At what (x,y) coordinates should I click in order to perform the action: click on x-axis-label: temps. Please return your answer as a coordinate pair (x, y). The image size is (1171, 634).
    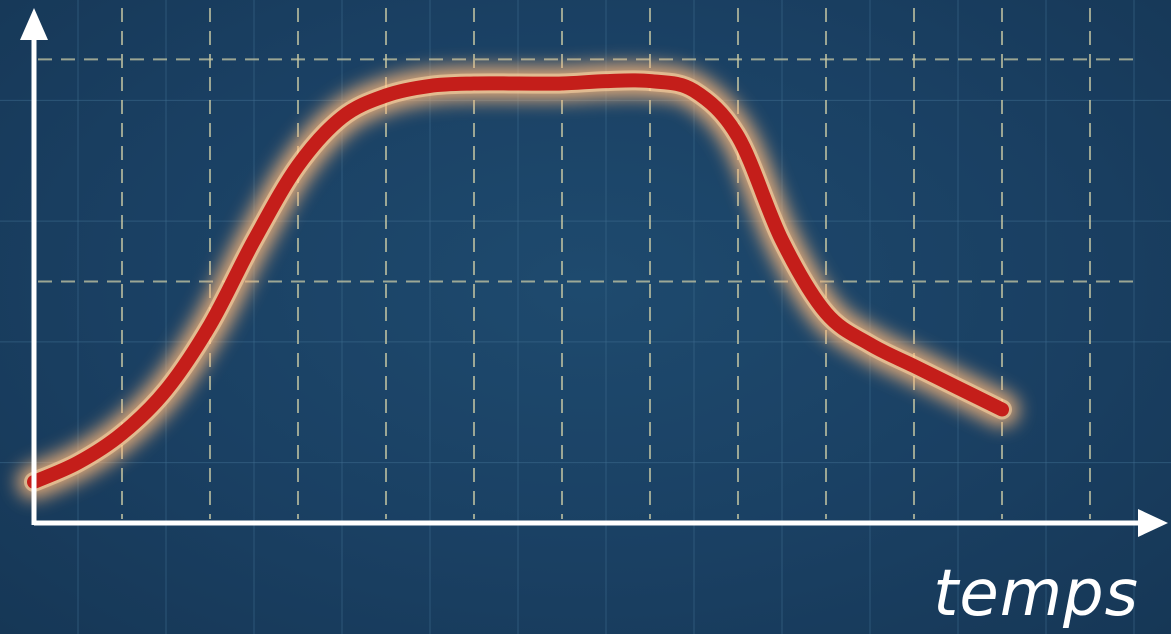
    Looking at the image, I should click on (1036, 594).